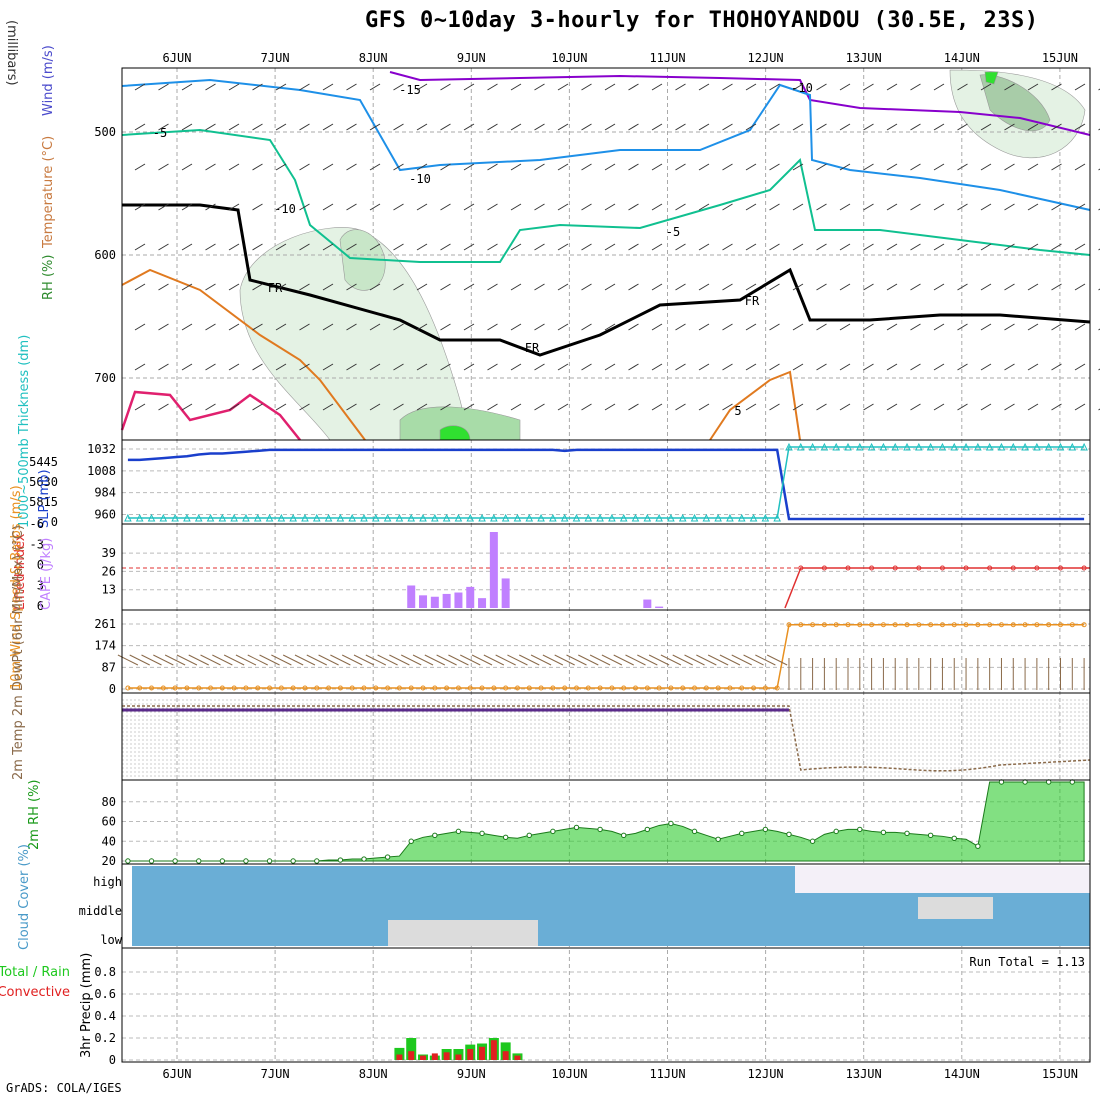 The image size is (1100, 1100). What do you see at coordinates (48, 192) in the screenshot?
I see `ylabel-part: Temperature (°C)` at bounding box center [48, 192].